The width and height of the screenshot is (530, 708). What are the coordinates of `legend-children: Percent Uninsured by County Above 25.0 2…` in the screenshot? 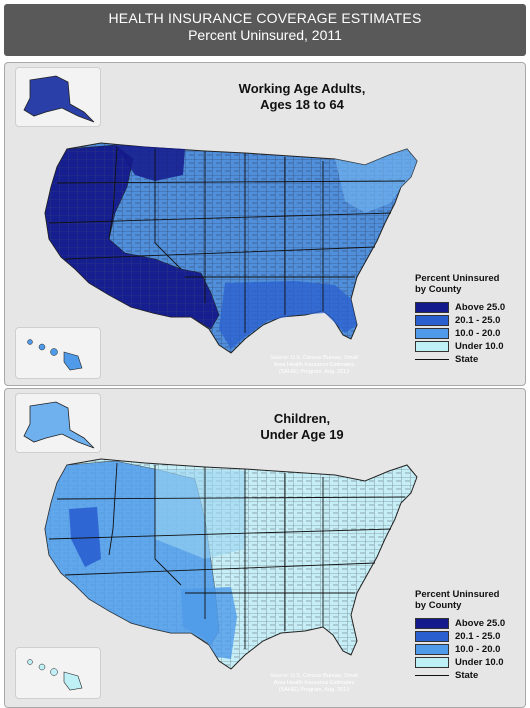 It's located at (460, 635).